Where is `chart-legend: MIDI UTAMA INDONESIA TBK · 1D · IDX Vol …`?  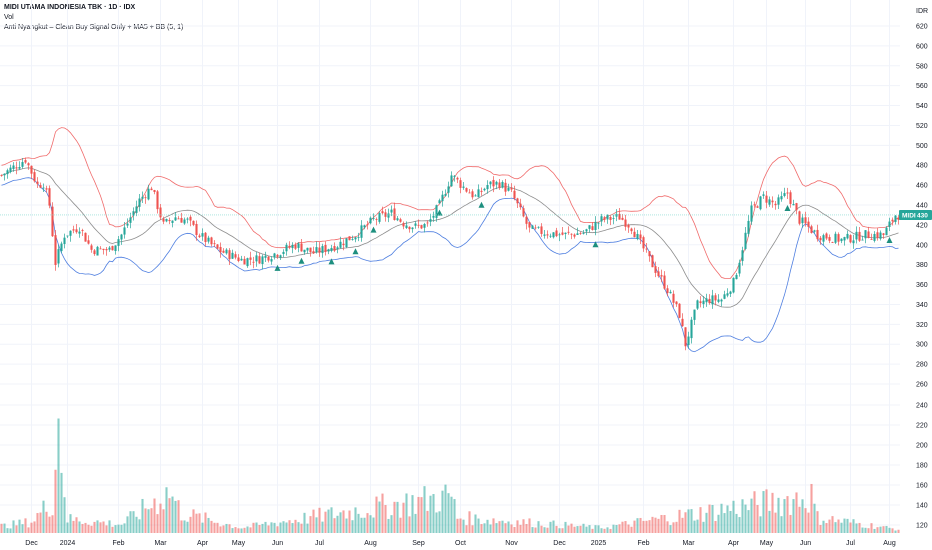 chart-legend: MIDI UTAMA INDONESIA TBK · 1D · IDX Vol … is located at coordinates (93, 18).